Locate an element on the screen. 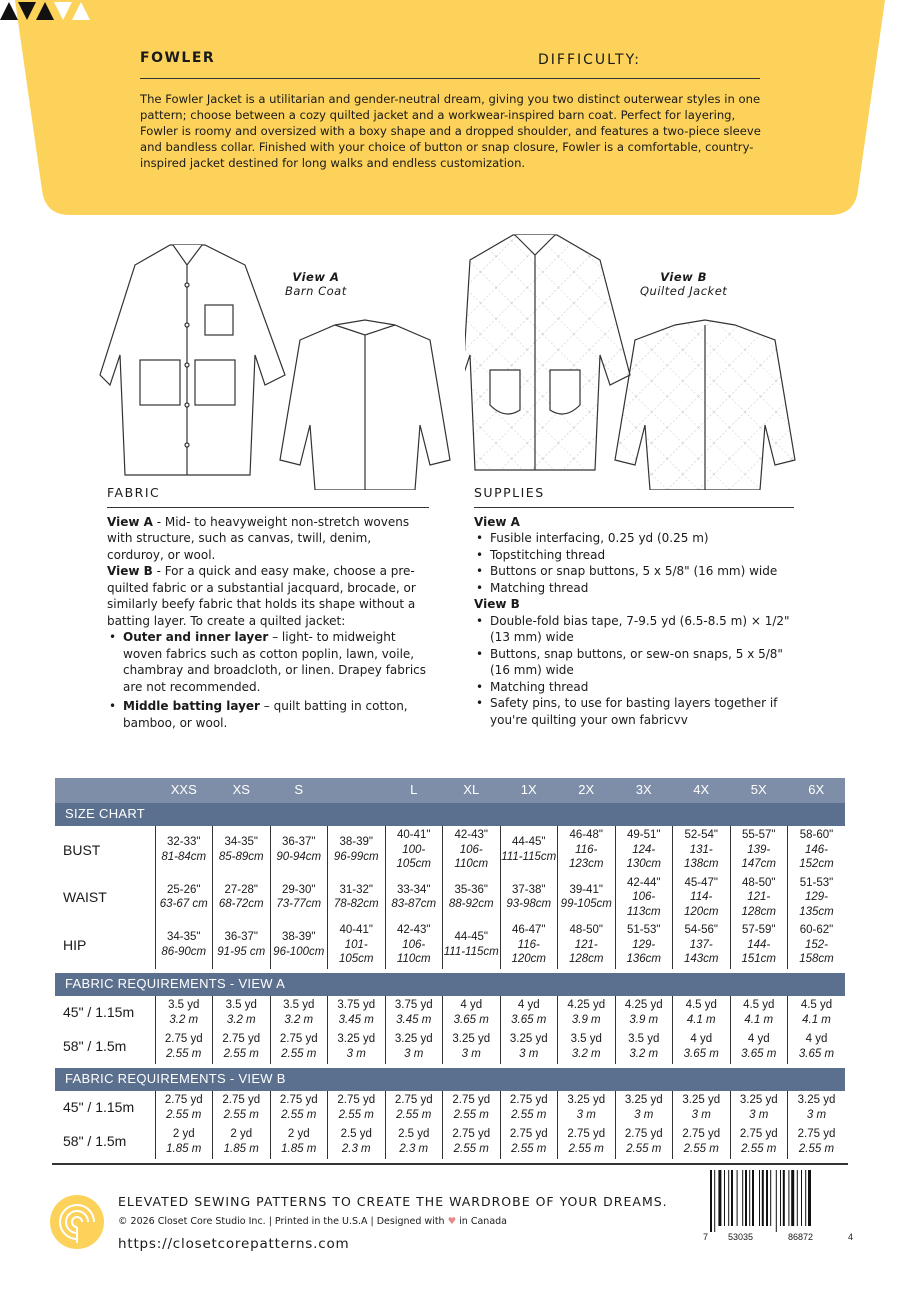 The height and width of the screenshot is (1300, 900). cell-secondary: 99-105cm is located at coordinates (586, 904).